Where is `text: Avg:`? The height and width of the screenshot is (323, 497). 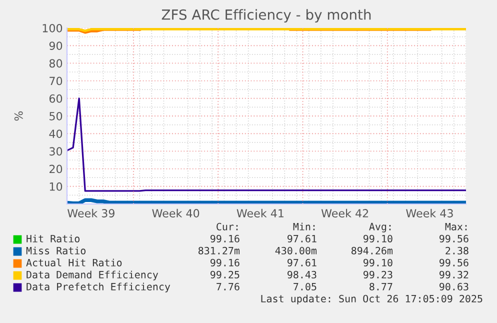
text: Avg: is located at coordinates (380, 227).